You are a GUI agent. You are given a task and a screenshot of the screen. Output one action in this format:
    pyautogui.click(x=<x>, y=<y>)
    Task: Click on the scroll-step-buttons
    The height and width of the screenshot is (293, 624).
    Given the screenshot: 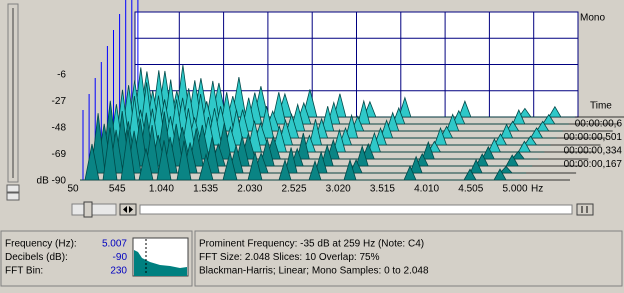 What is the action you would take?
    pyautogui.click(x=128, y=209)
    